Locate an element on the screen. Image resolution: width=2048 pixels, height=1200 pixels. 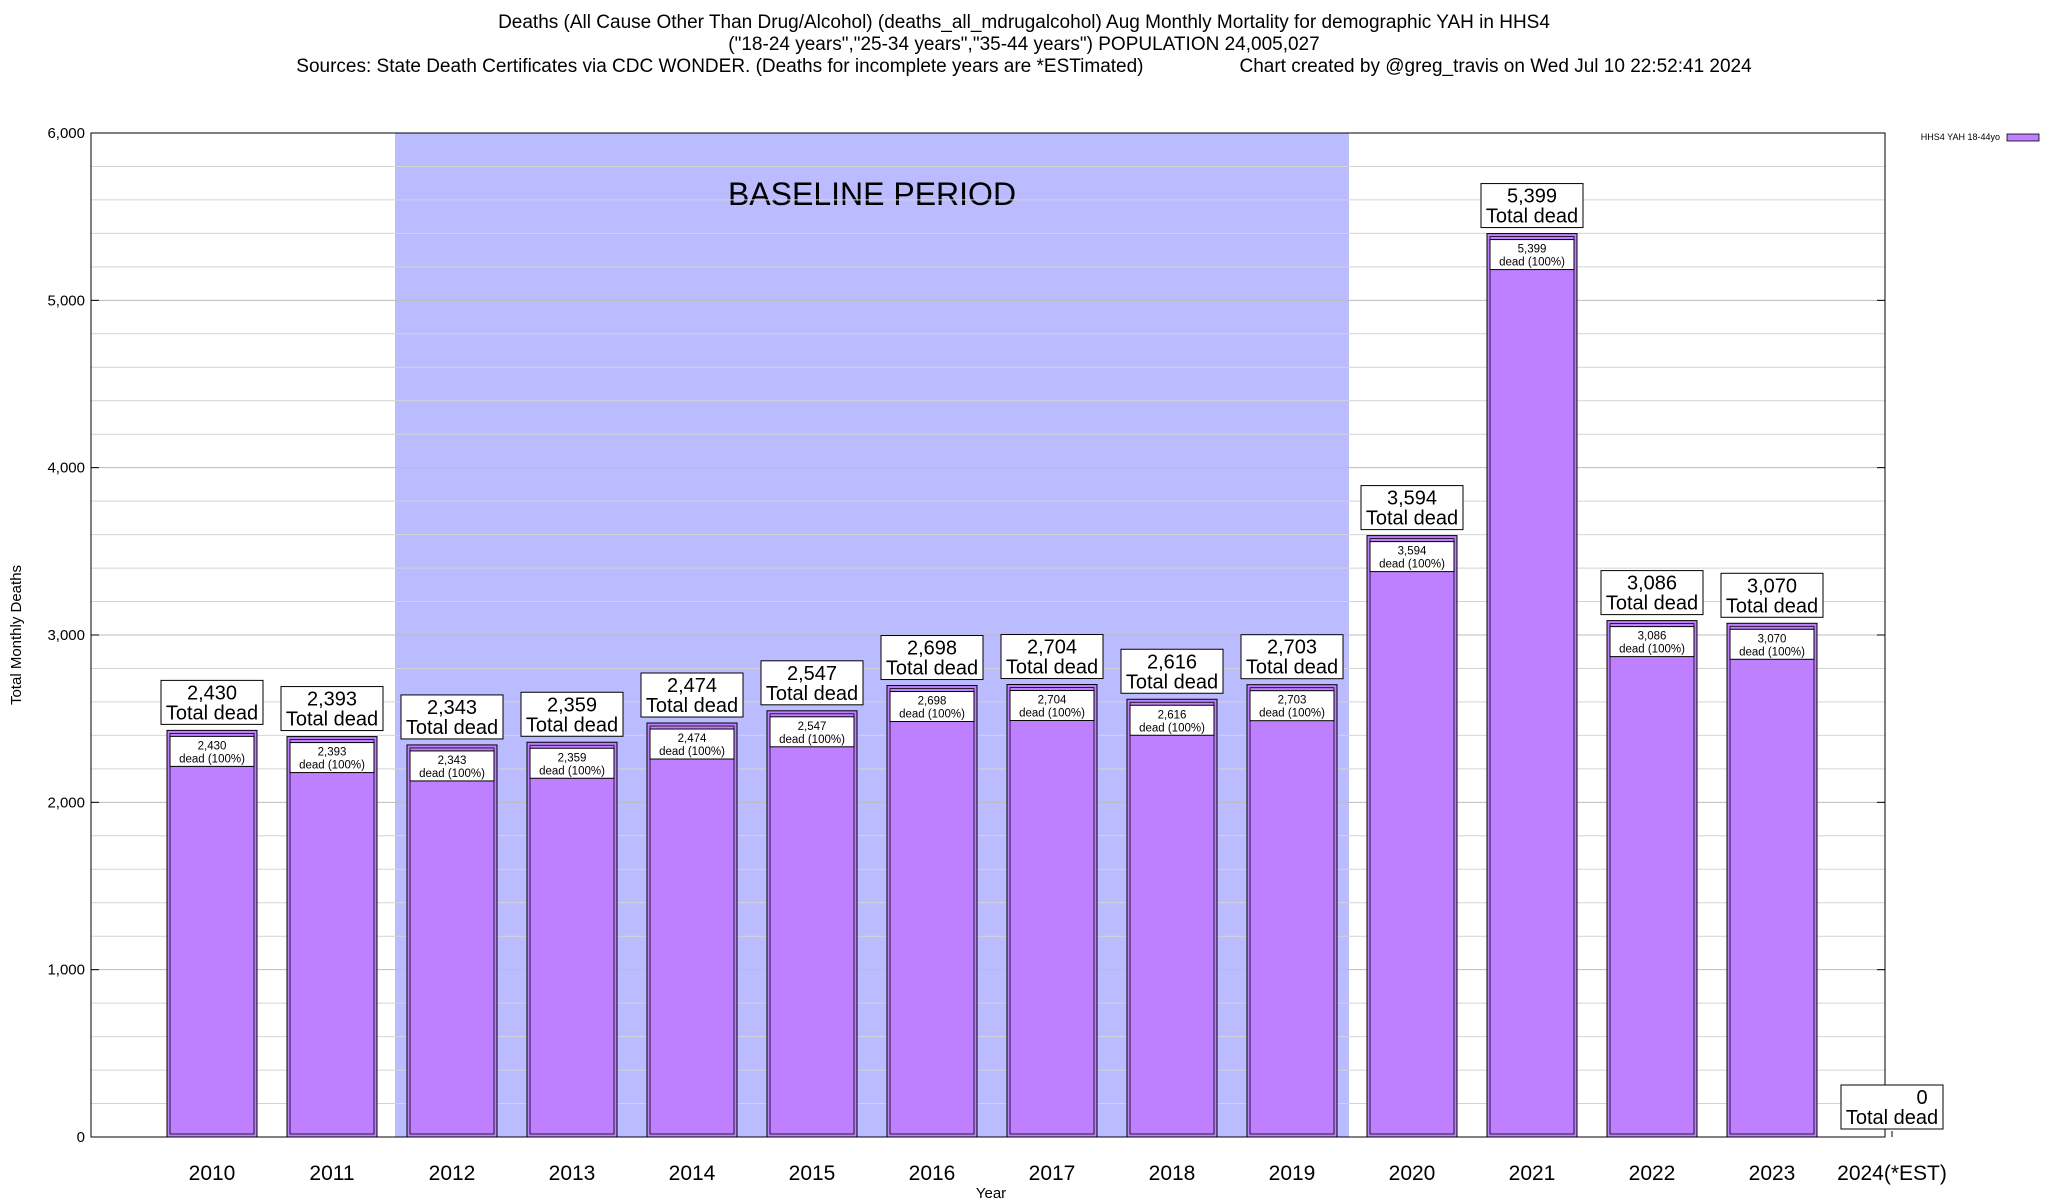
x-tick-label: 2014 is located at coordinates (692, 1173).